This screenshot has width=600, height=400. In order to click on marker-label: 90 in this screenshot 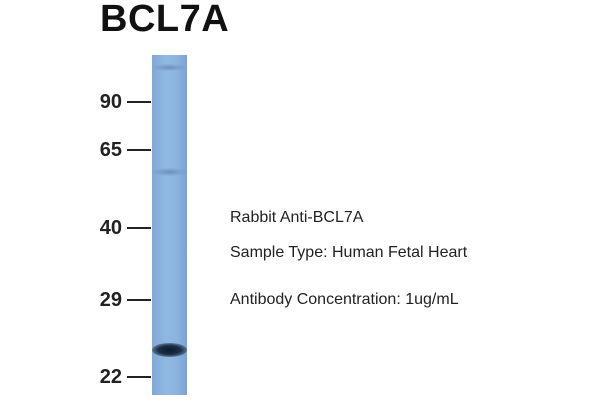, I will do `click(110, 102)`.